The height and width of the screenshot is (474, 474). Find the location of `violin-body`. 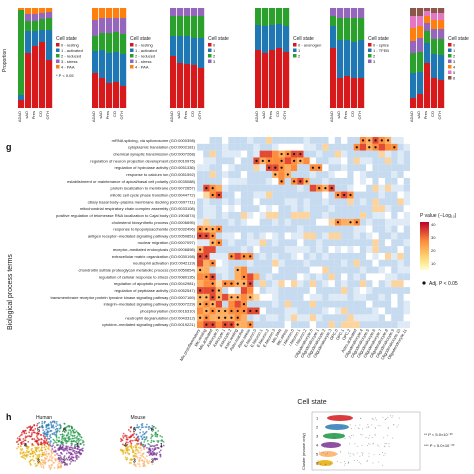

violin-body is located at coordinates (328, 454).